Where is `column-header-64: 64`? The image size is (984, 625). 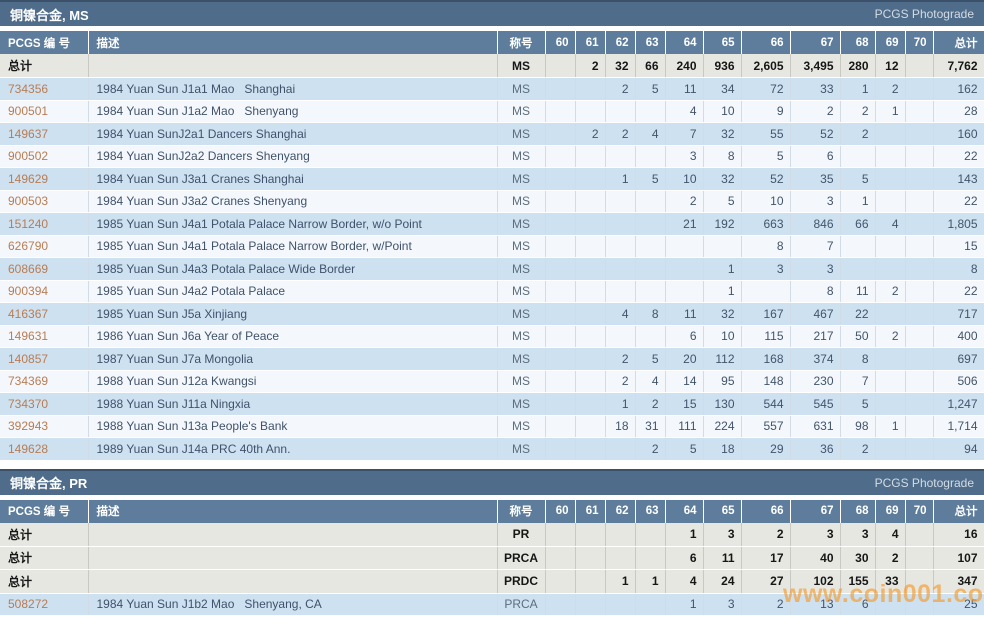
column-header-64: 64 is located at coordinates (684, 511).